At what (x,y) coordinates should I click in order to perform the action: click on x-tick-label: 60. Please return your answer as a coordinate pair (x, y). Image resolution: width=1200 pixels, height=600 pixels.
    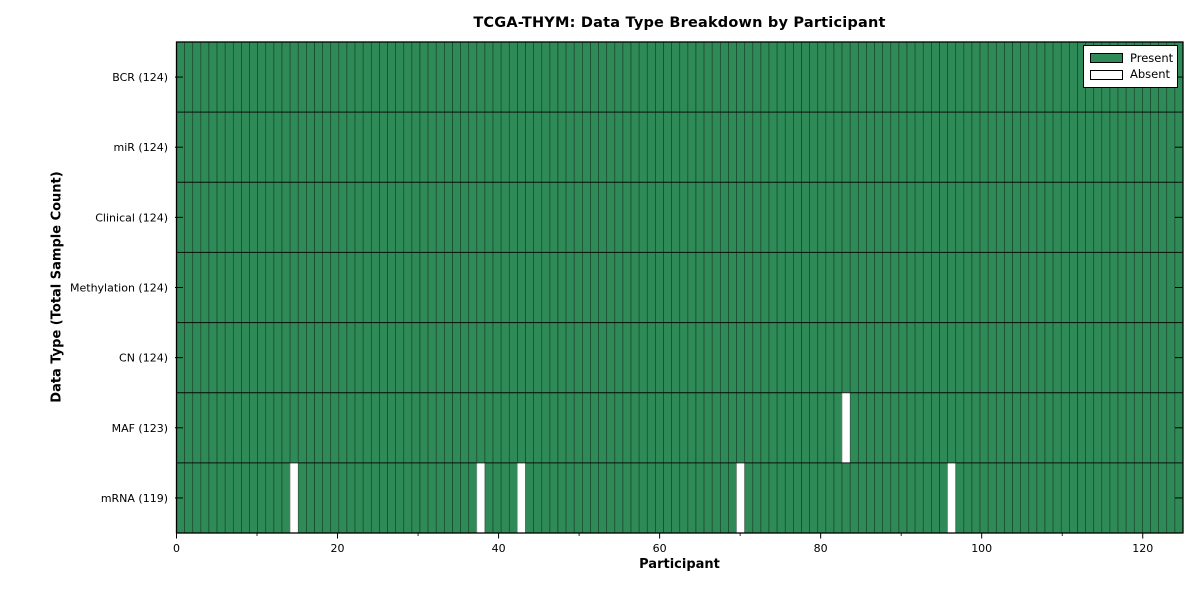
    Looking at the image, I should click on (660, 548).